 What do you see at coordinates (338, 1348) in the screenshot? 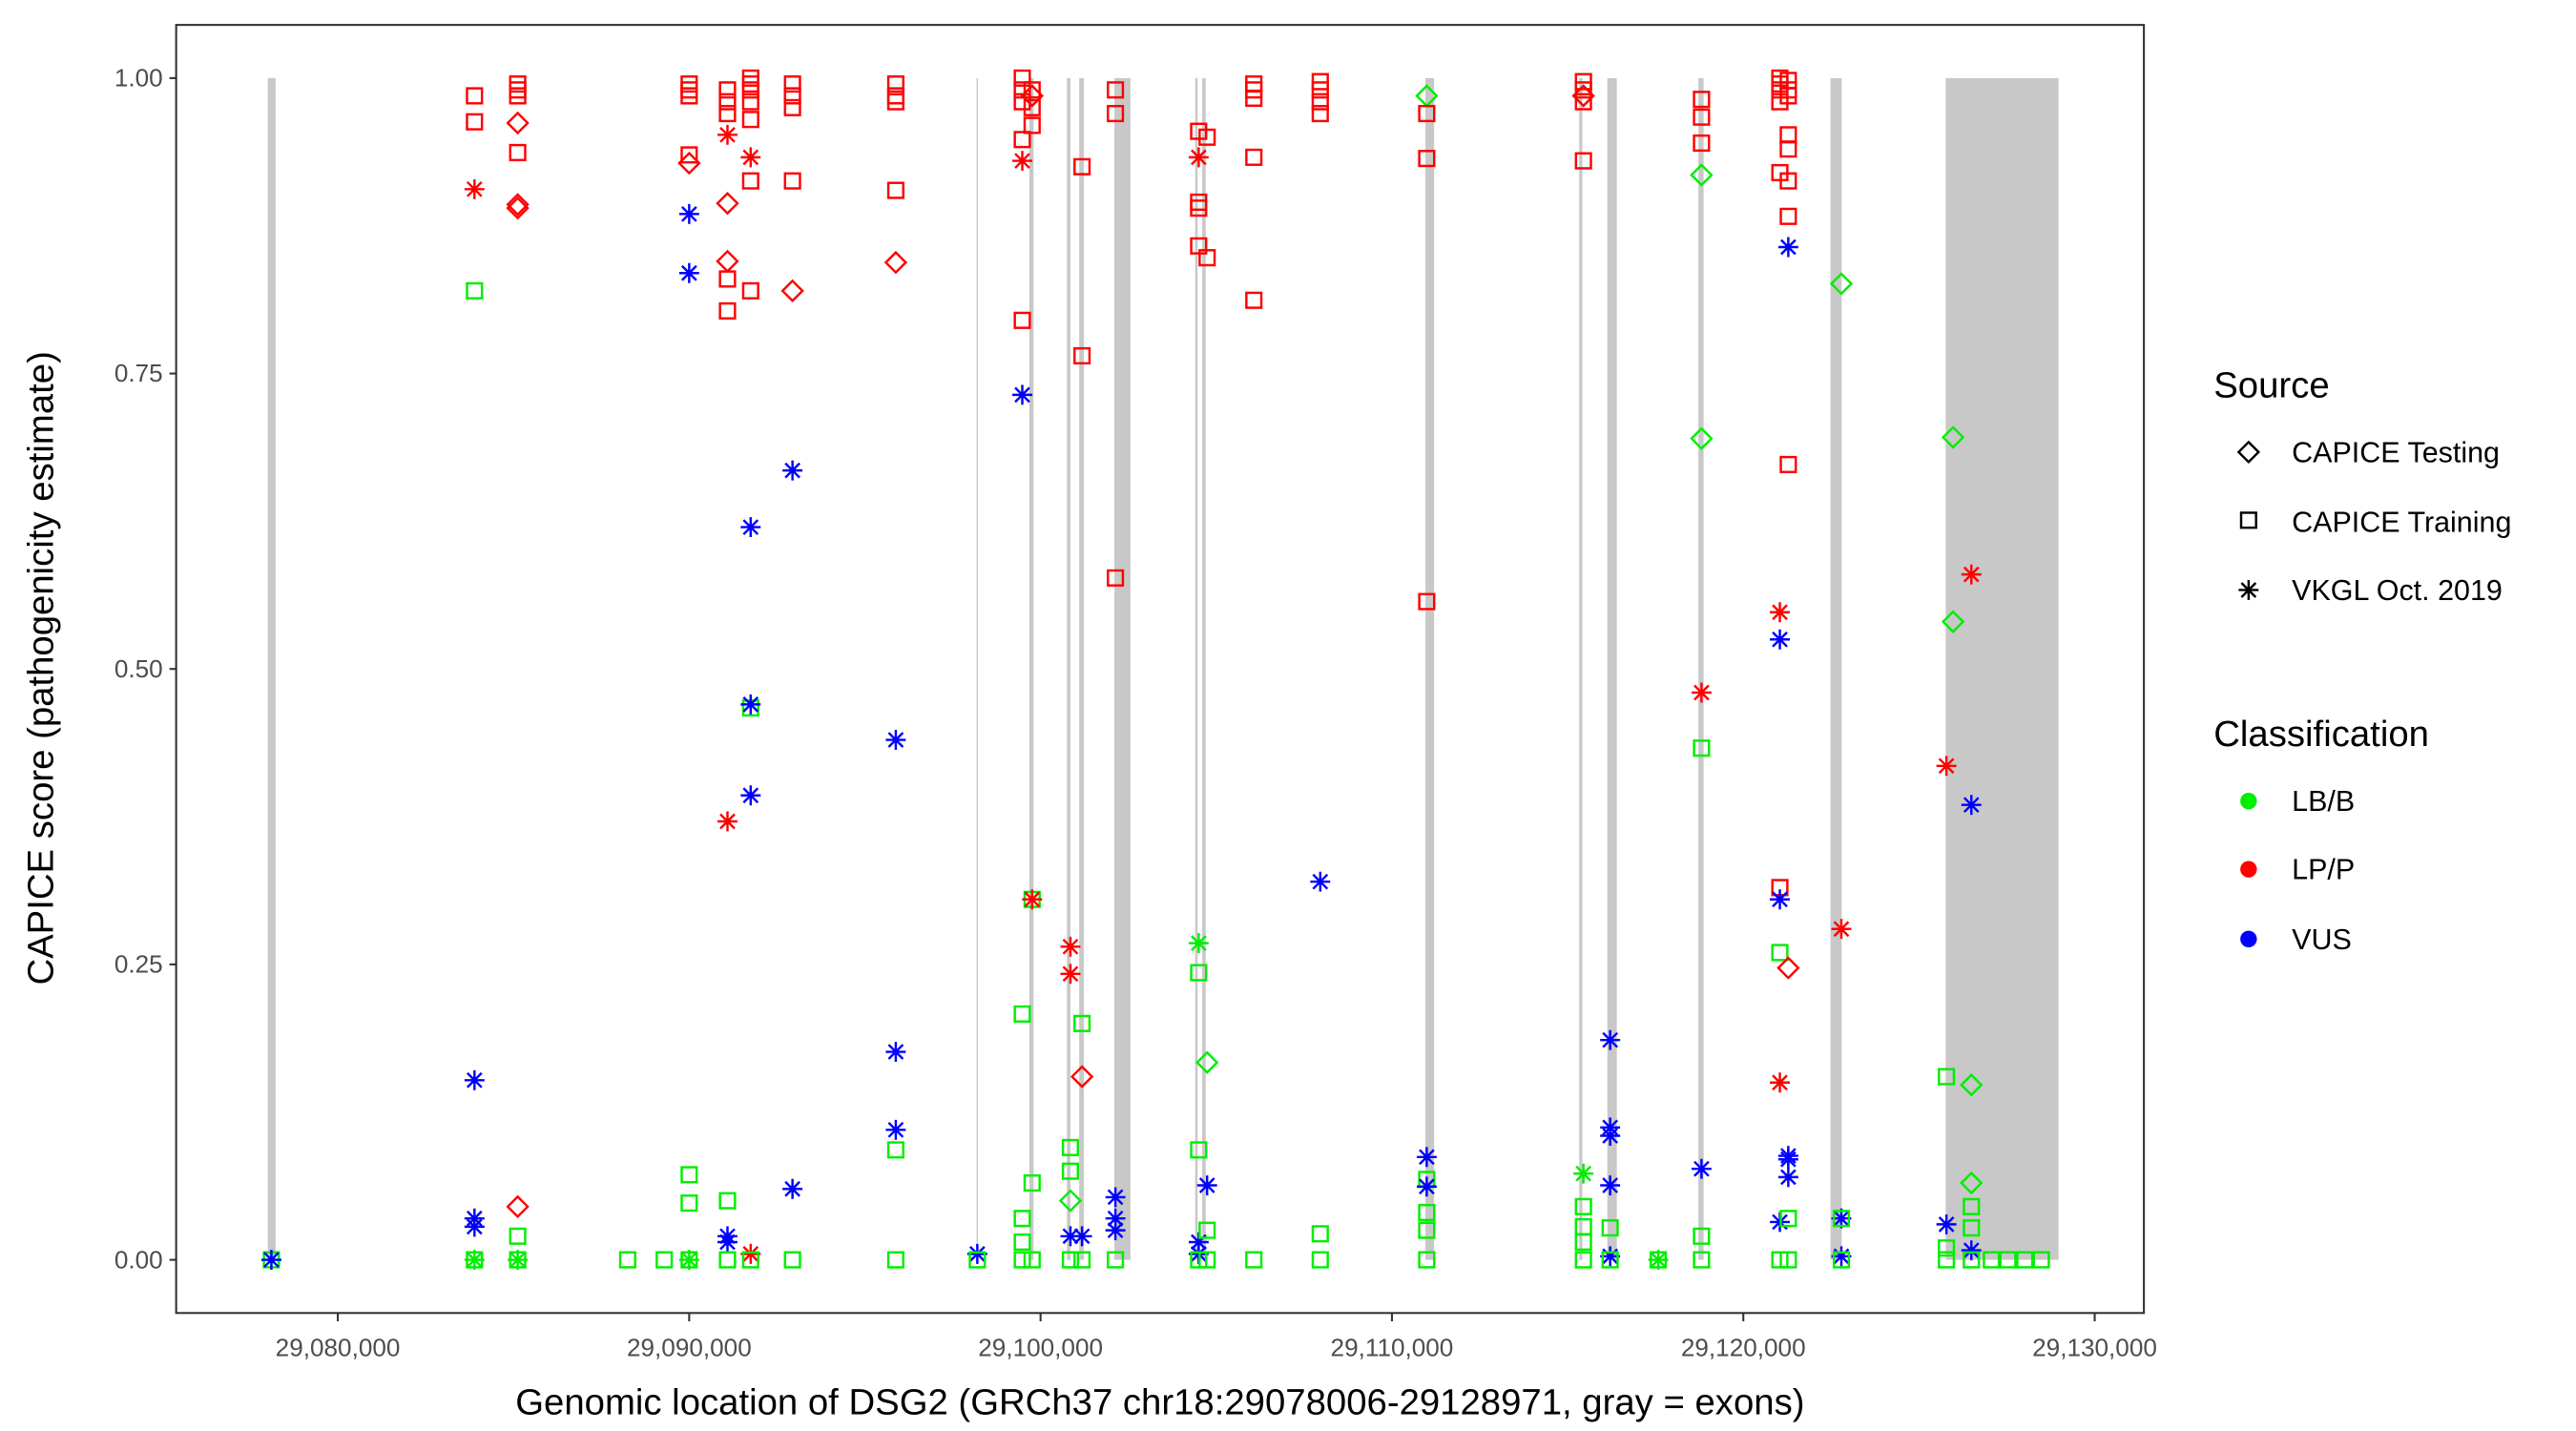
I see `x-tick-label: 29,080,000` at bounding box center [338, 1348].